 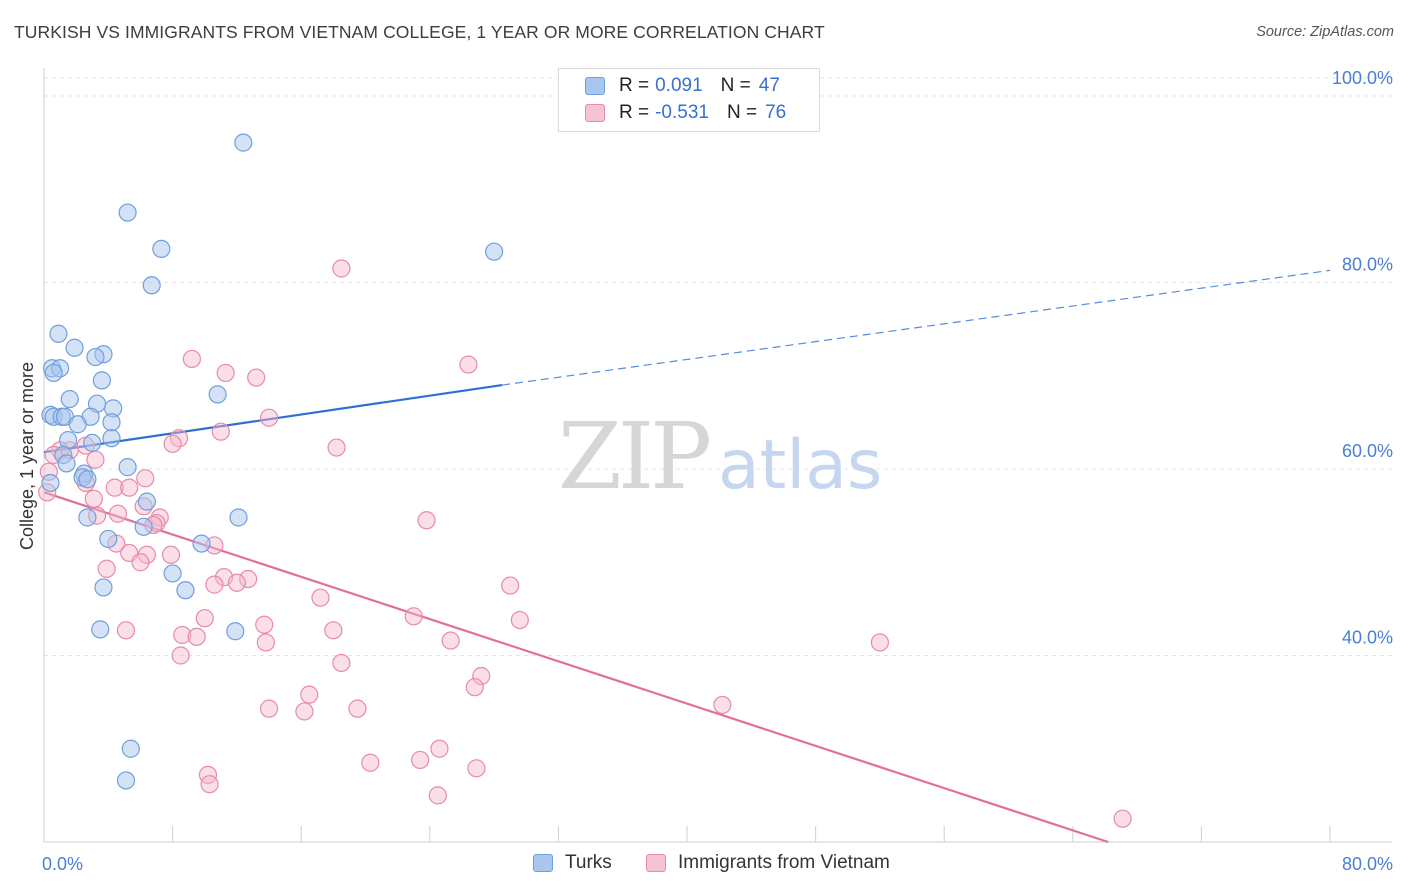 I want to click on legend-r-label: R =, so click(x=634, y=112).